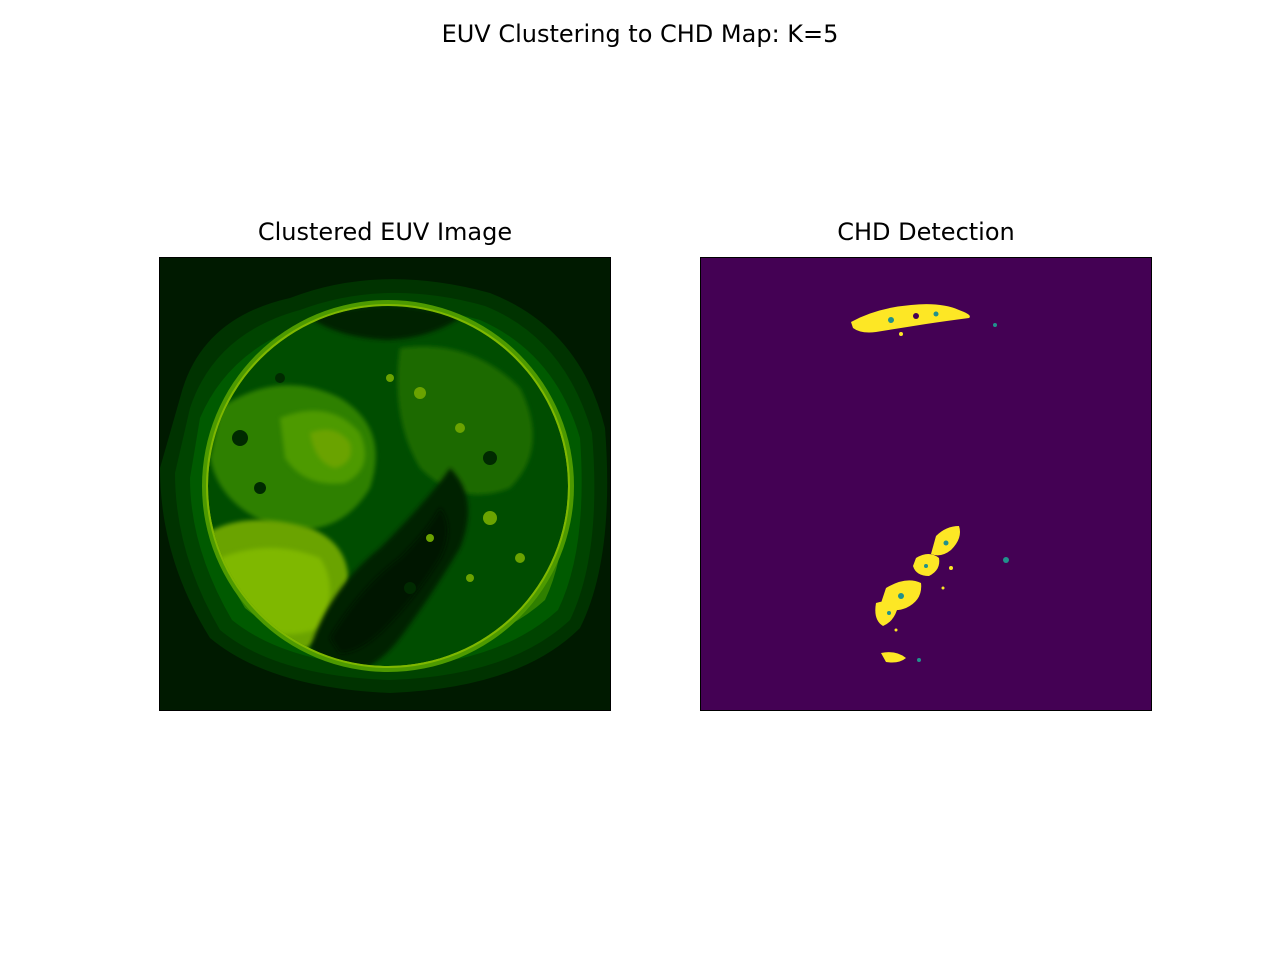  I want to click on solar-disk, so click(388, 486).